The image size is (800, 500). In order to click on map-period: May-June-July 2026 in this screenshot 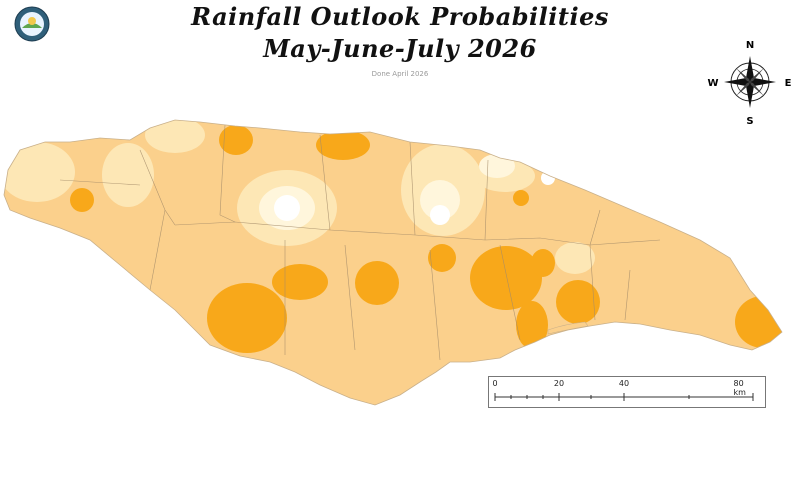, I will do `click(400, 48)`.